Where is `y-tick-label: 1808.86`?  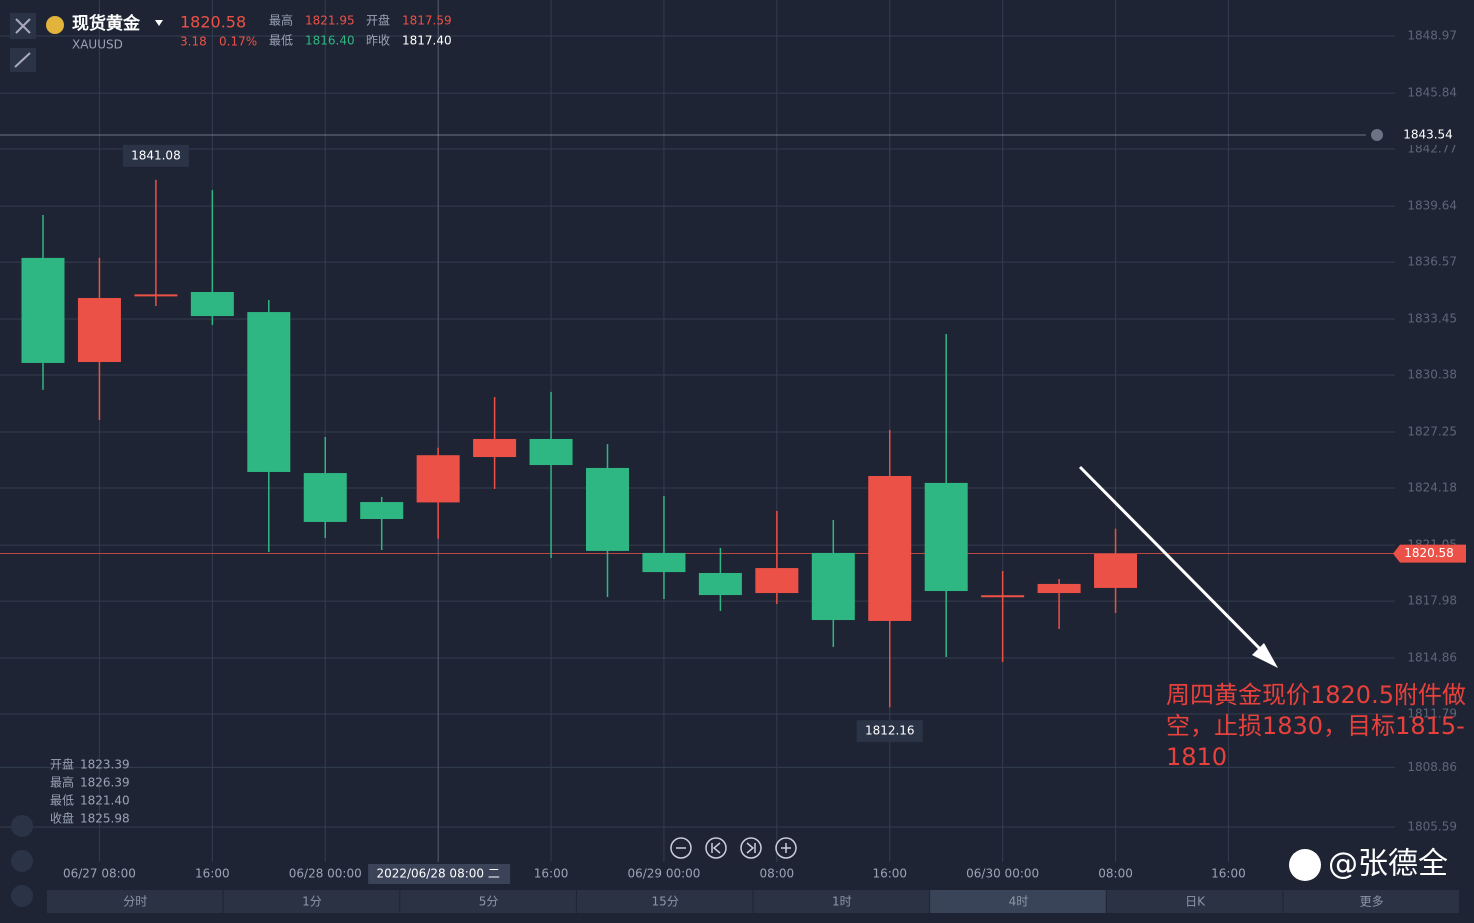
y-tick-label: 1808.86 is located at coordinates (1432, 767).